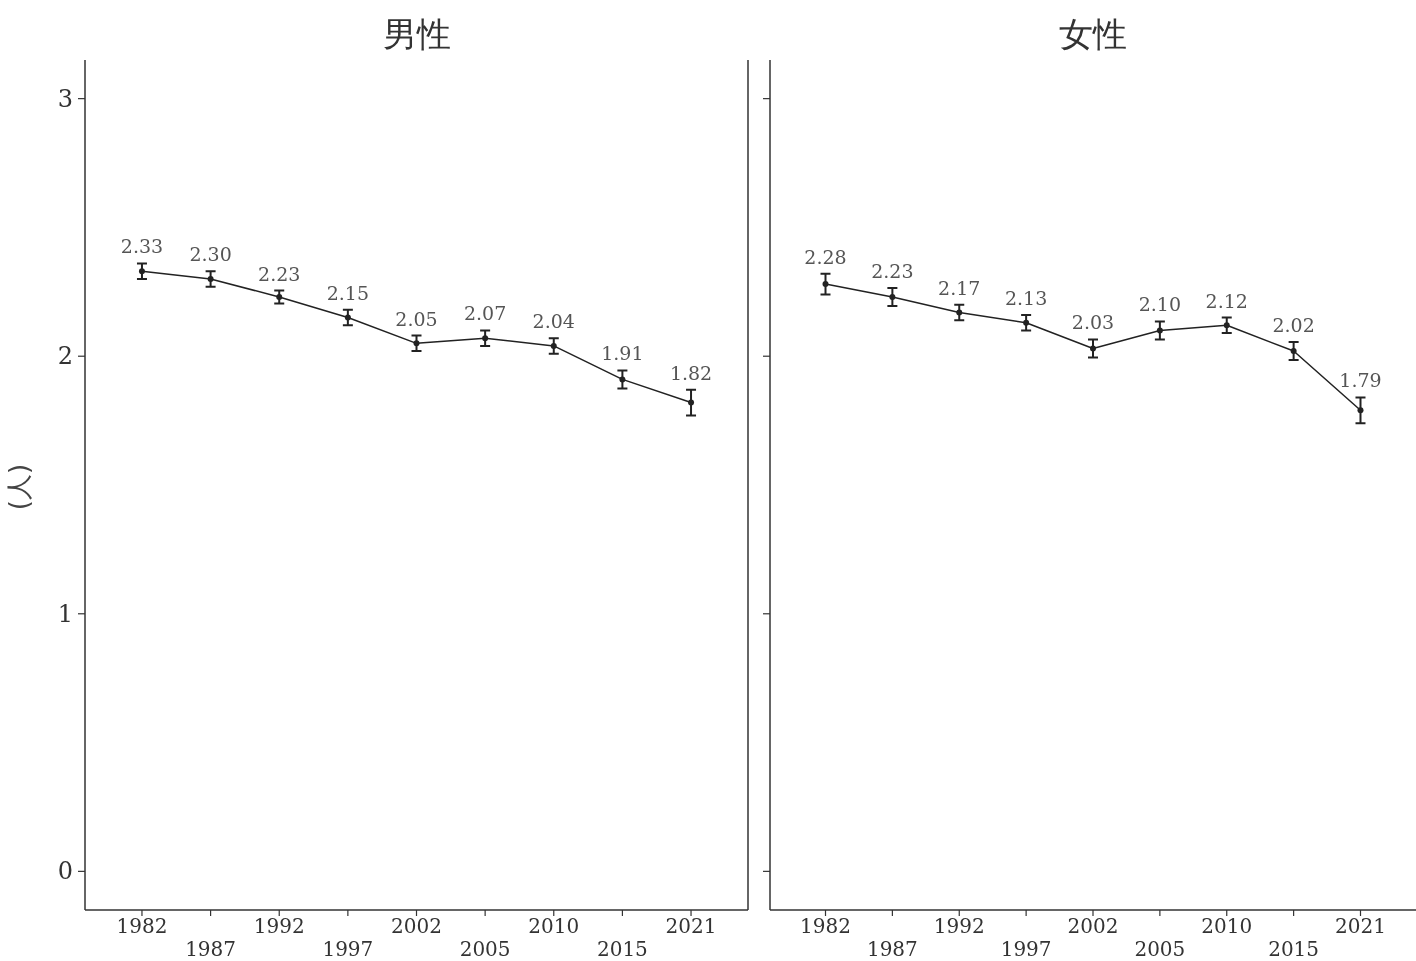 This screenshot has height=961, width=1416. What do you see at coordinates (622, 353) in the screenshot?
I see `data-label: 1.91` at bounding box center [622, 353].